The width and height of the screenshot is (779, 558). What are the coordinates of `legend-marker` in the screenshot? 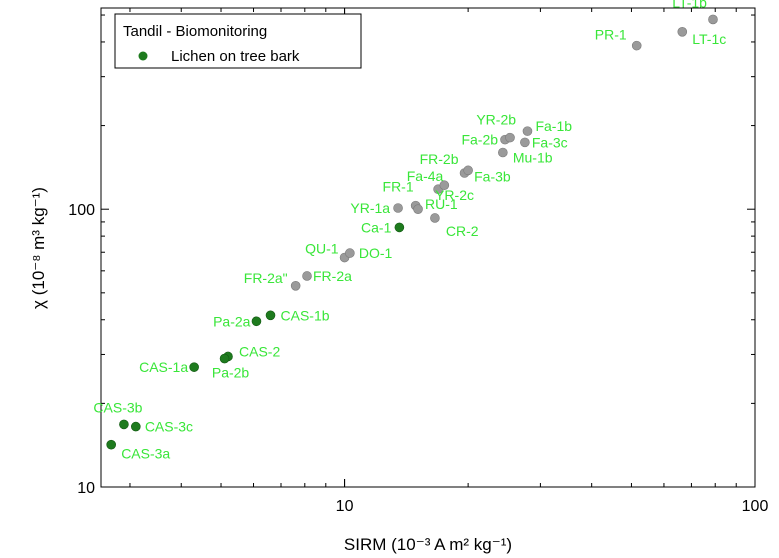 It's located at (143, 56).